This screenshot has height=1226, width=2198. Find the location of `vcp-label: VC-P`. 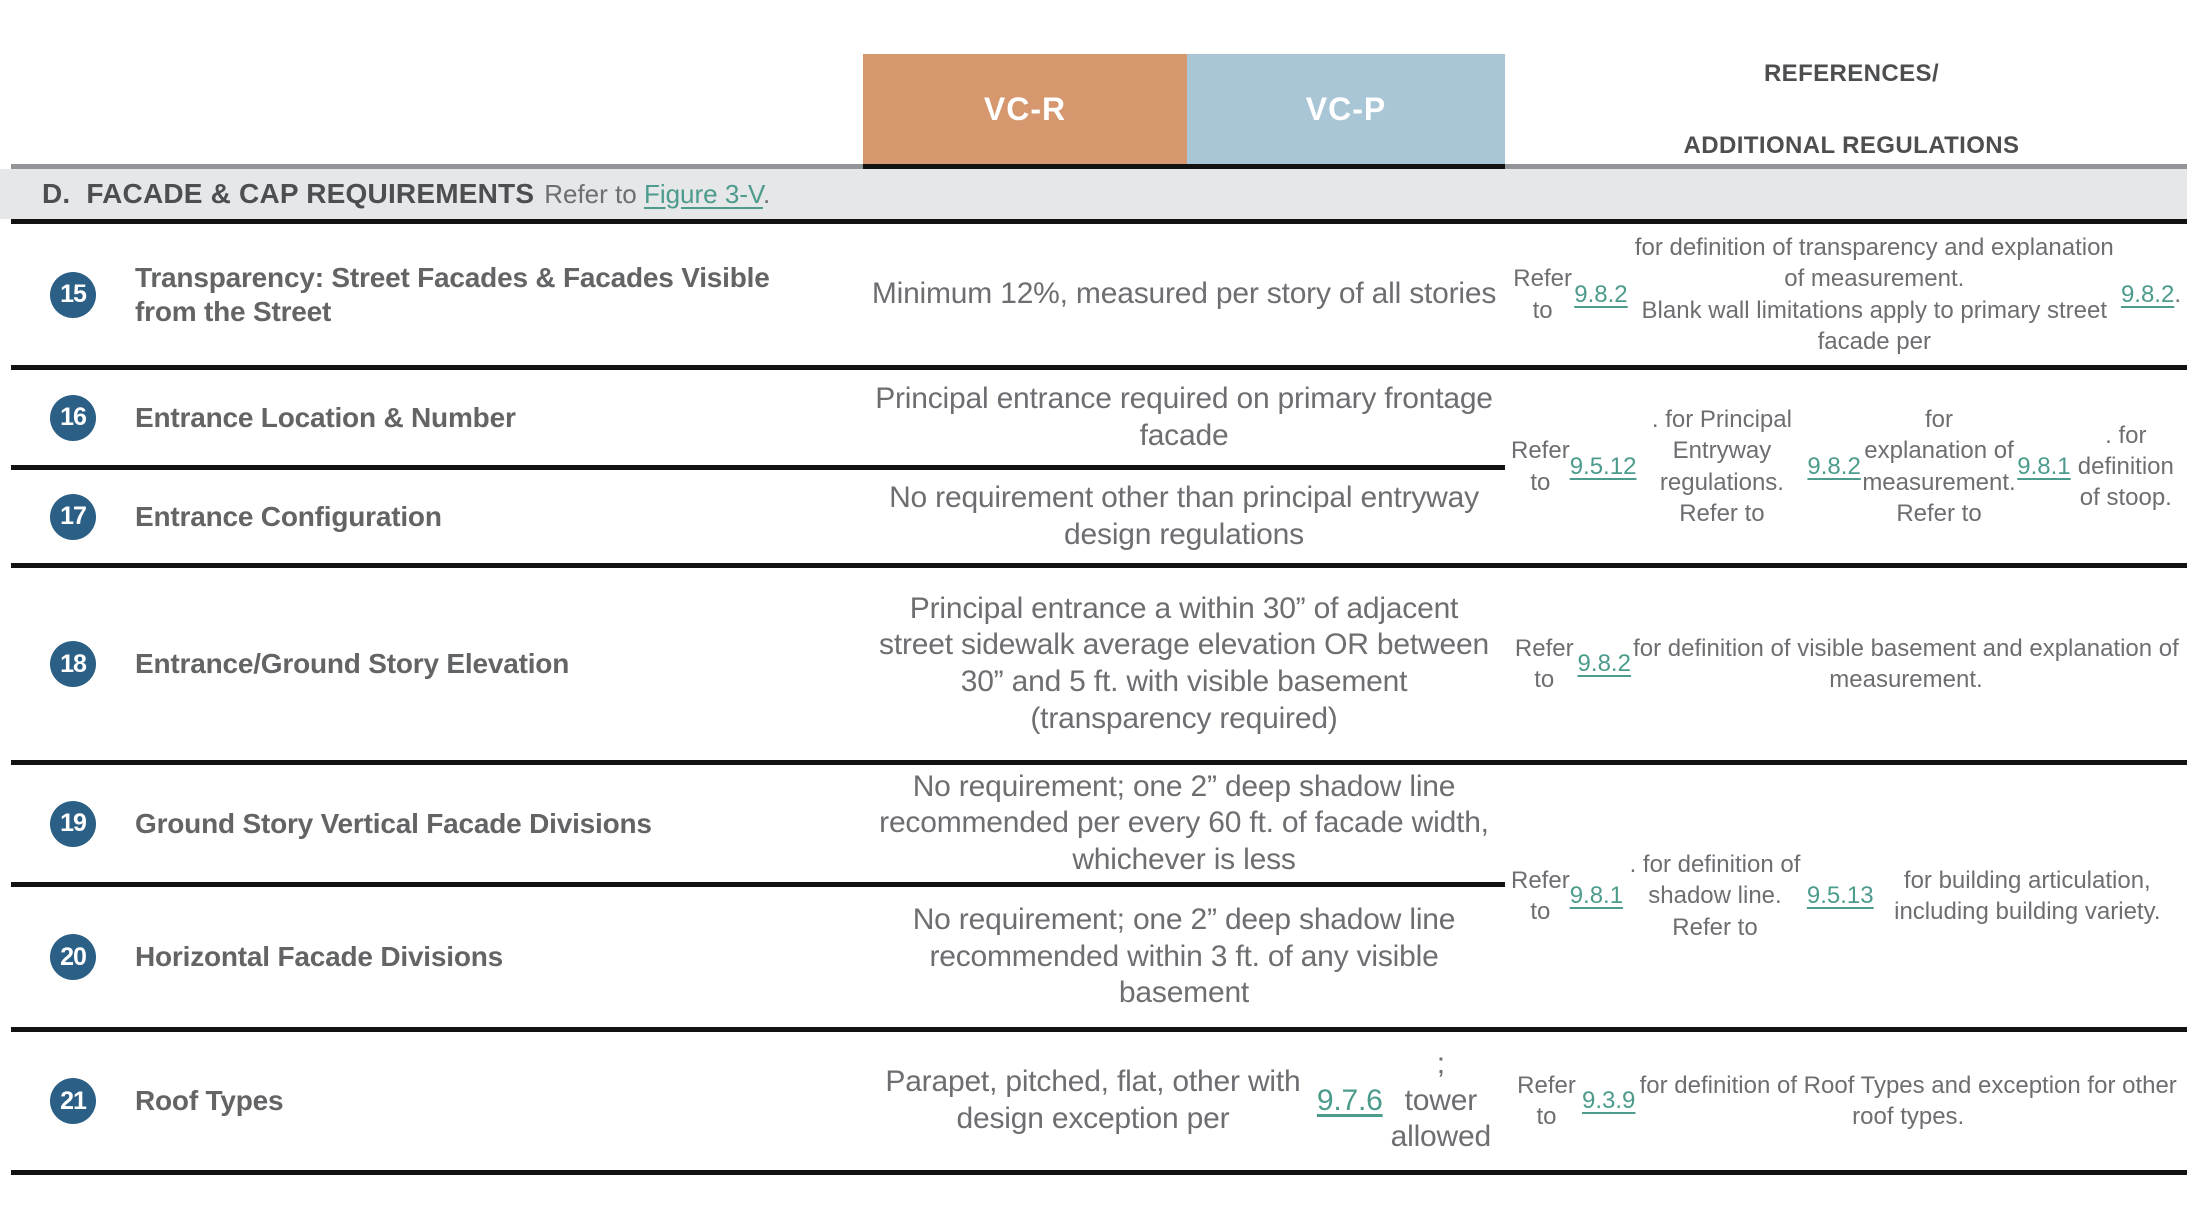

vcp-label: VC-P is located at coordinates (1346, 109).